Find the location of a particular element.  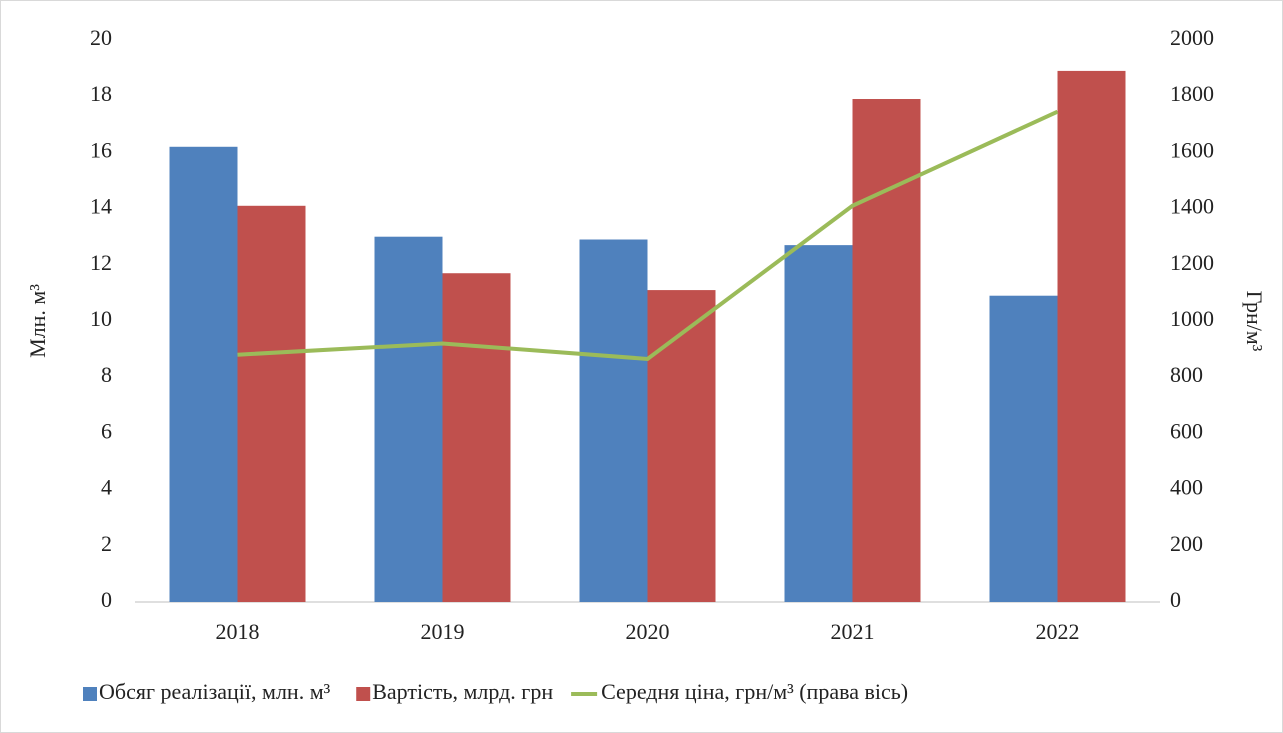

y2-tick-label: 1400 is located at coordinates (1192, 206).